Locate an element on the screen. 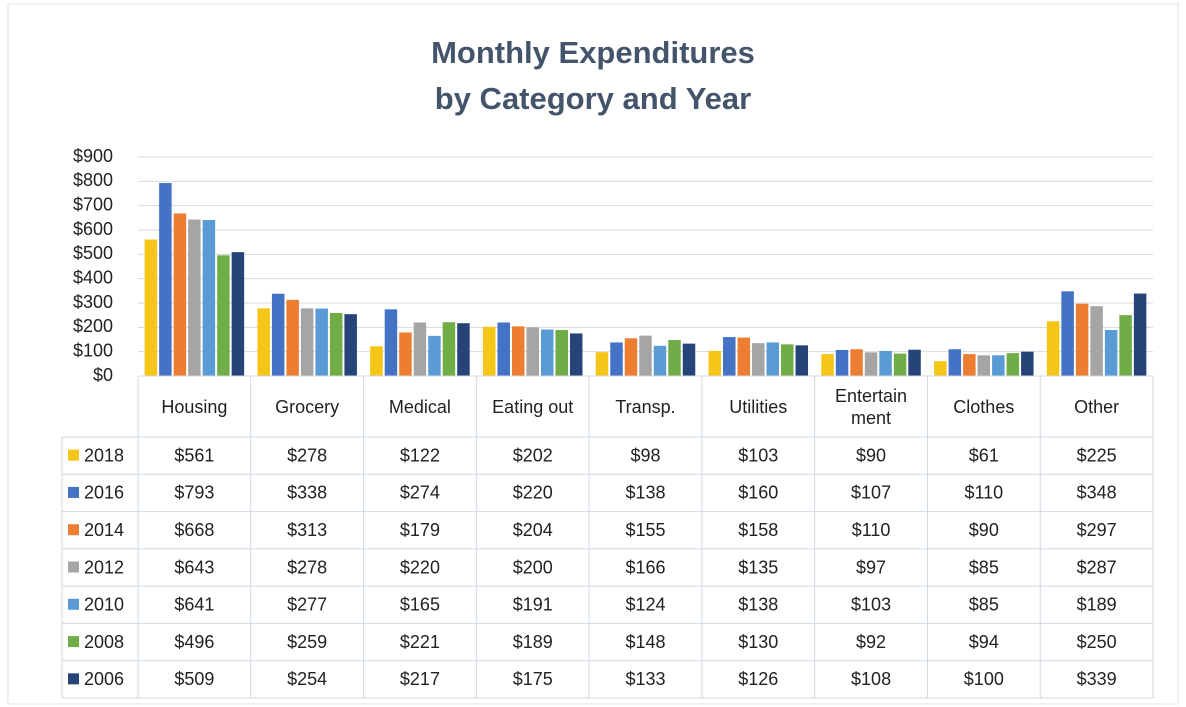 The image size is (1186, 707). table-cell: $793 is located at coordinates (194, 493).